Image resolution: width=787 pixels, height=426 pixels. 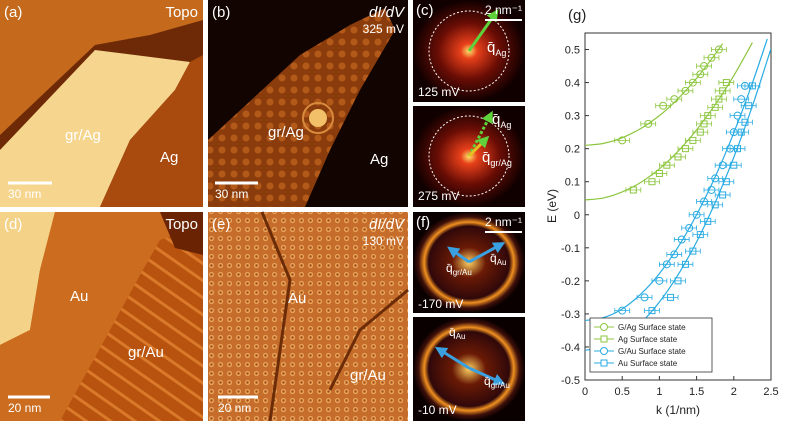 What do you see at coordinates (585, 392) in the screenshot?
I see `x-tick-label: 0` at bounding box center [585, 392].